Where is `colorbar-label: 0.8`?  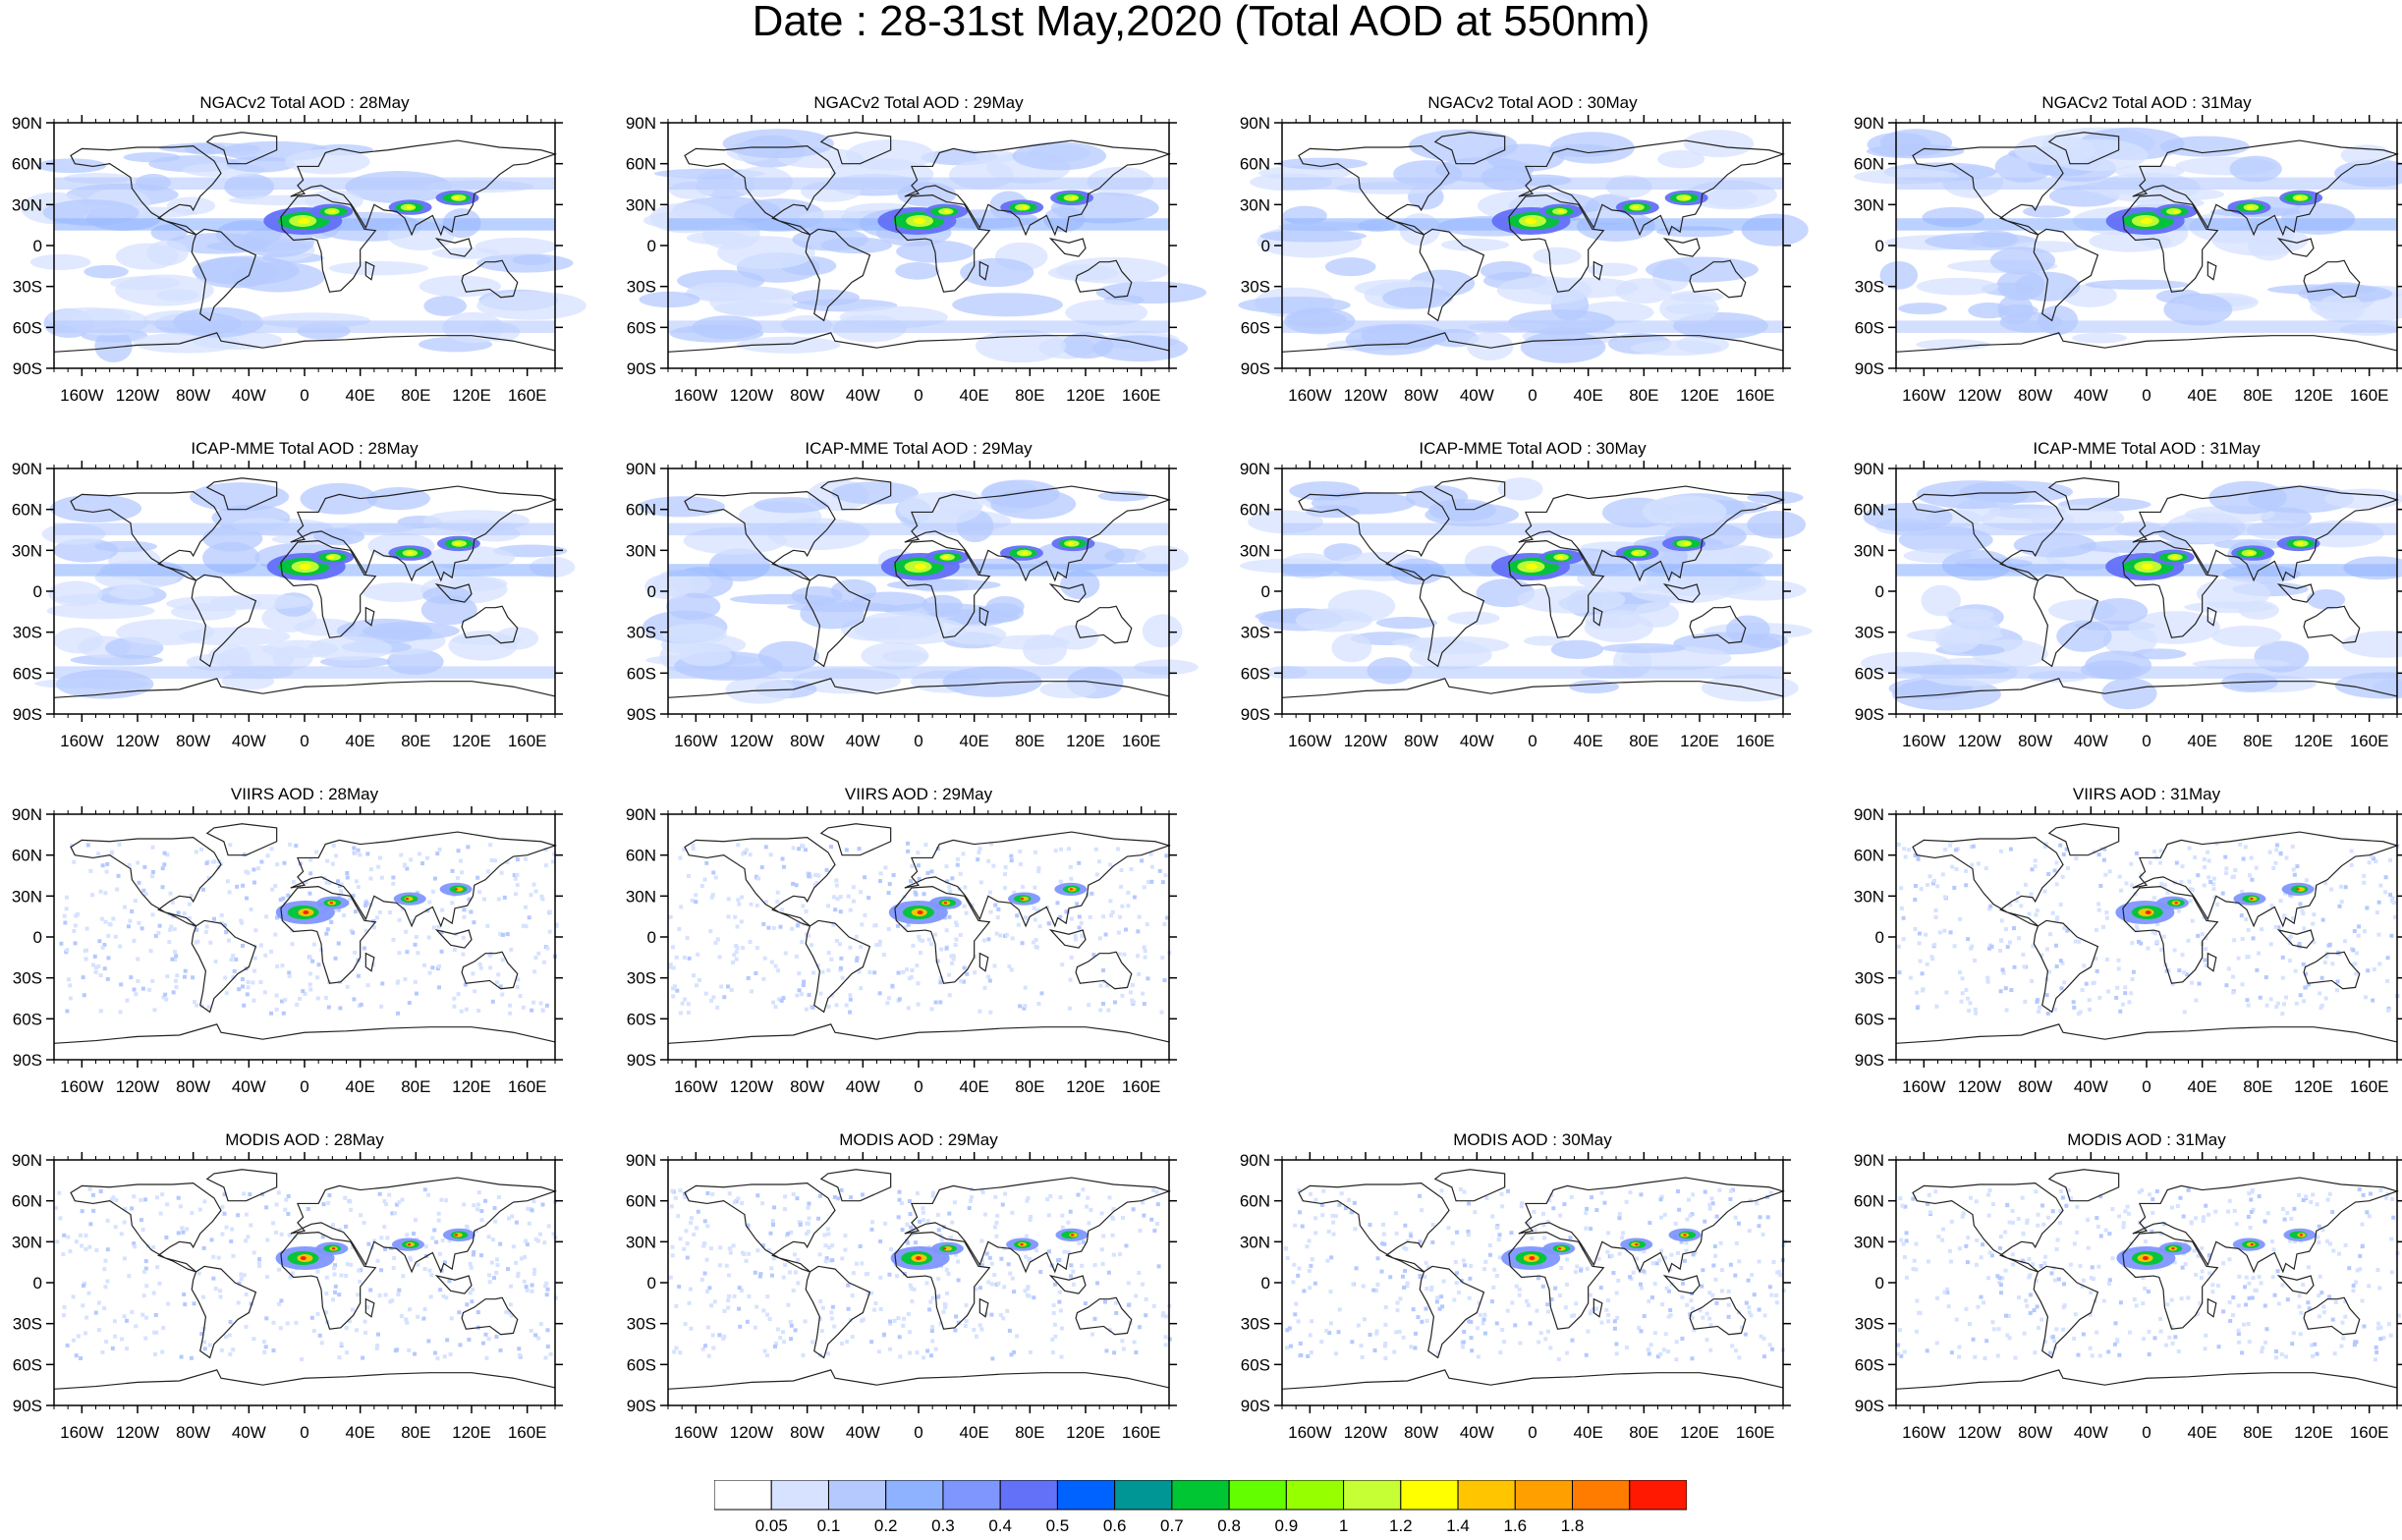 colorbar-label: 0.8 is located at coordinates (1229, 1525).